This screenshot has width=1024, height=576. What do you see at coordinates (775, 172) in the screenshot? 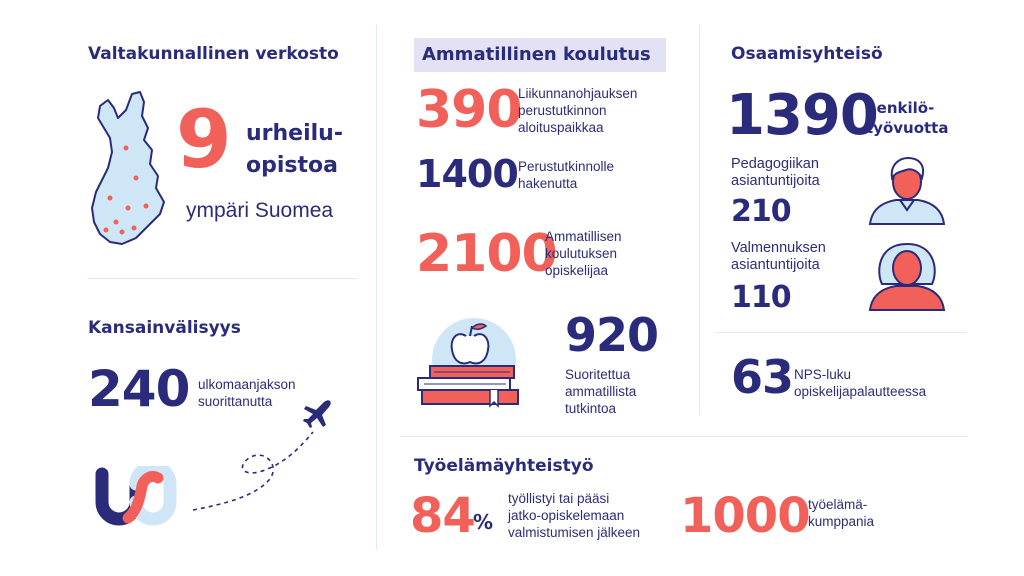
I see `pedagogy-label: Pedagogiikan asiantuntijoita` at bounding box center [775, 172].